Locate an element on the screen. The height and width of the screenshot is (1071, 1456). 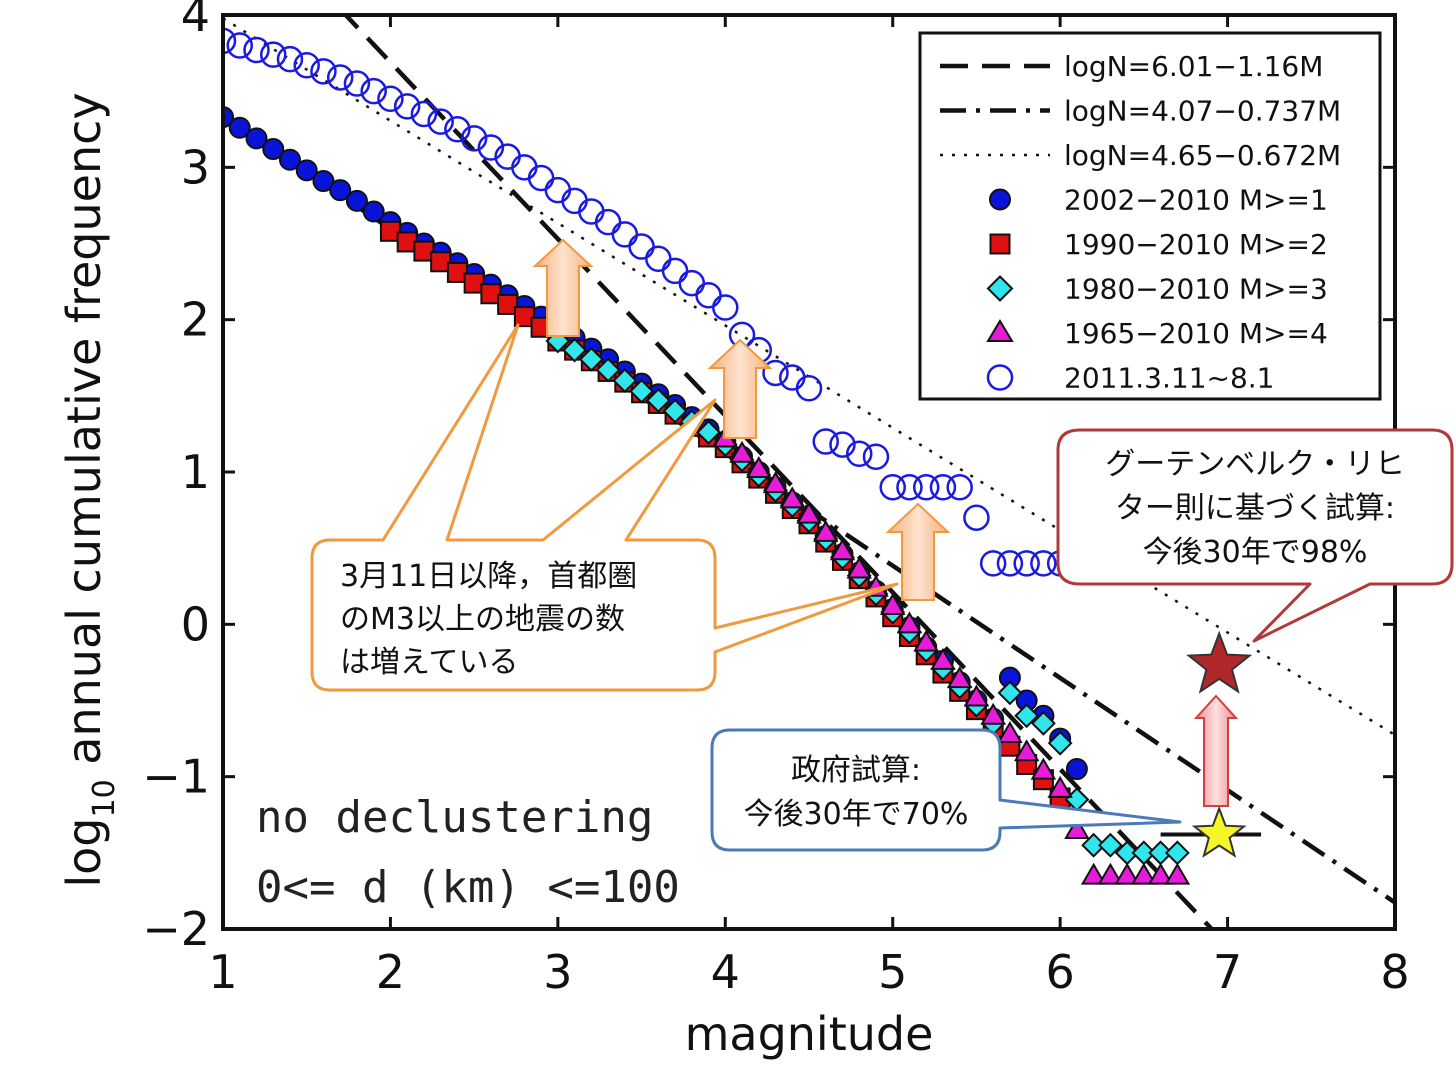
callout-gutenberg: グーテンベルク・リヒ ター則に基づく試算: 今後30年で98% is located at coordinates (1255, 535).